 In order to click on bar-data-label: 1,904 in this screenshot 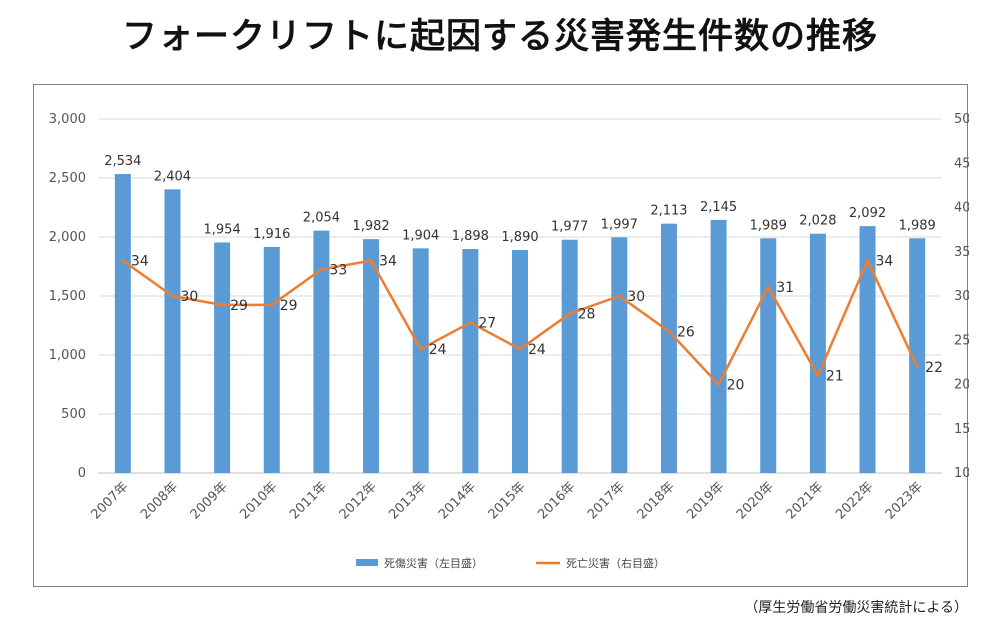, I will do `click(420, 235)`.